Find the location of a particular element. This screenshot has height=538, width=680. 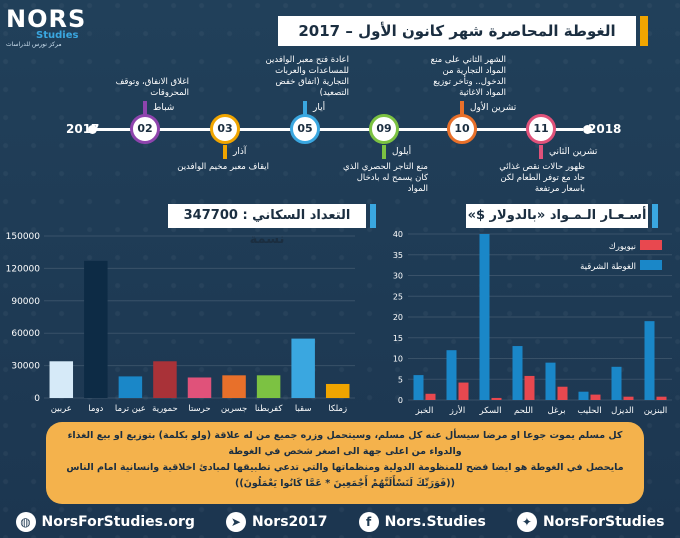

pop-ytick: 60000 is located at coordinates (25, 334).